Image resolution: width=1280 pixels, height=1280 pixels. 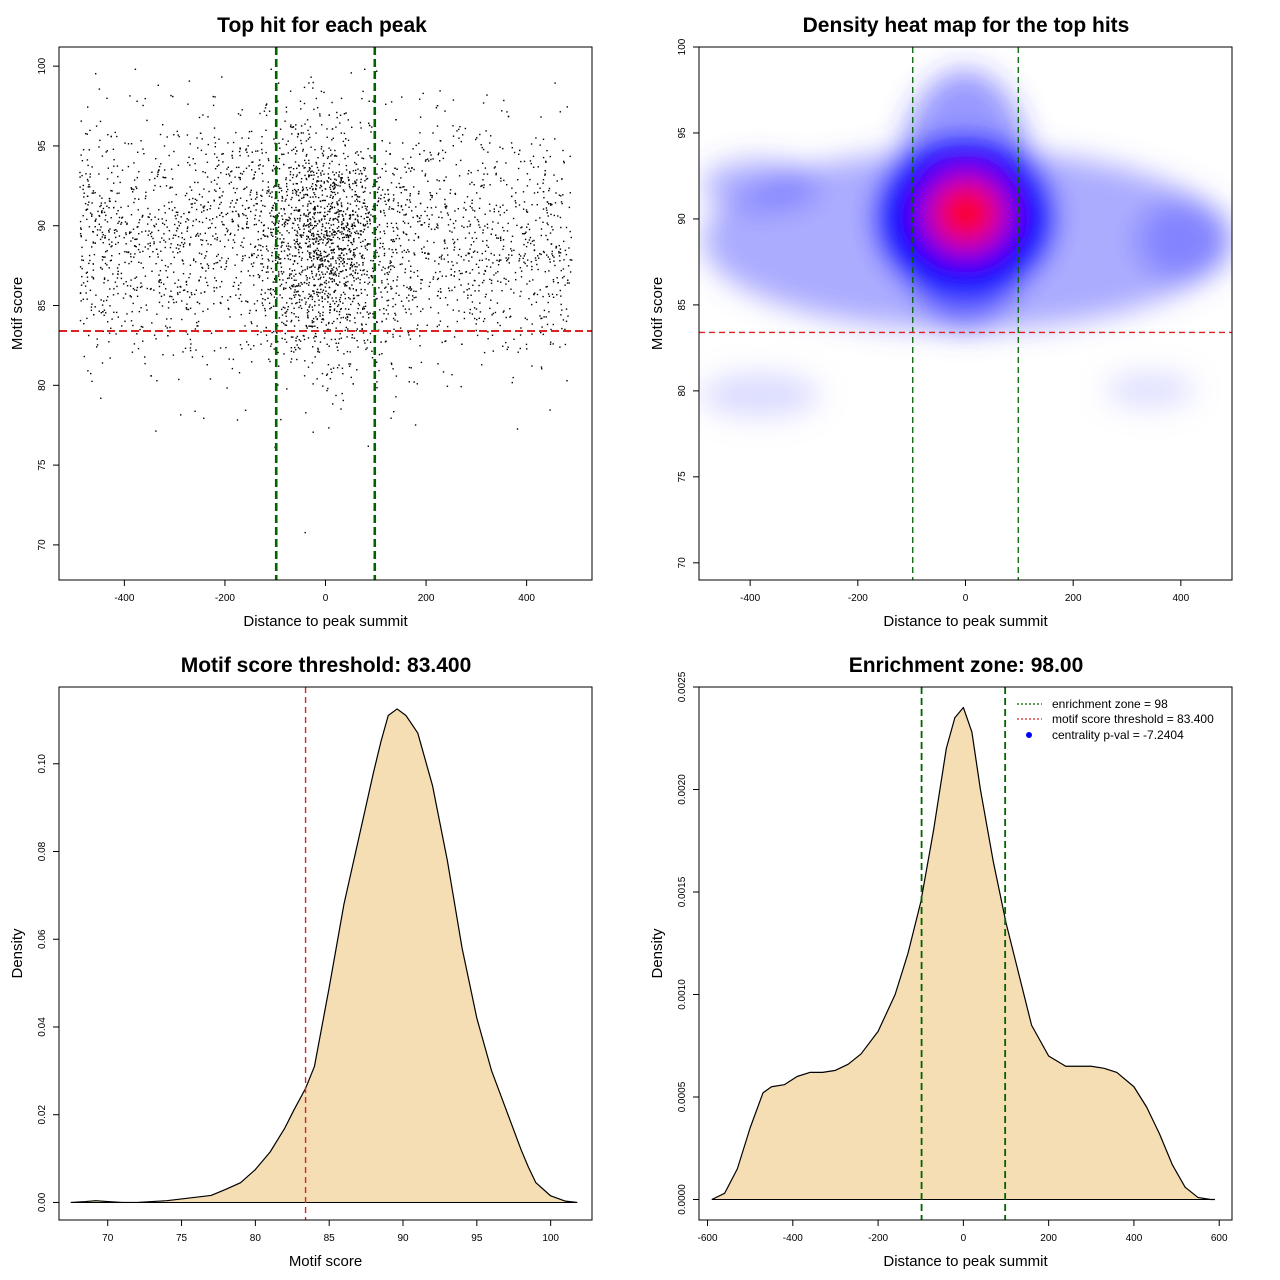 What do you see at coordinates (1073, 598) in the screenshot?
I see `heatmap-xtick-label: 200` at bounding box center [1073, 598].